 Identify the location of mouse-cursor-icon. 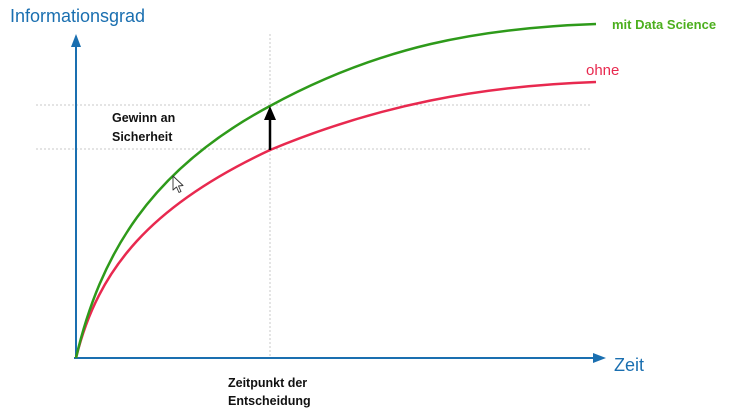
(178, 184).